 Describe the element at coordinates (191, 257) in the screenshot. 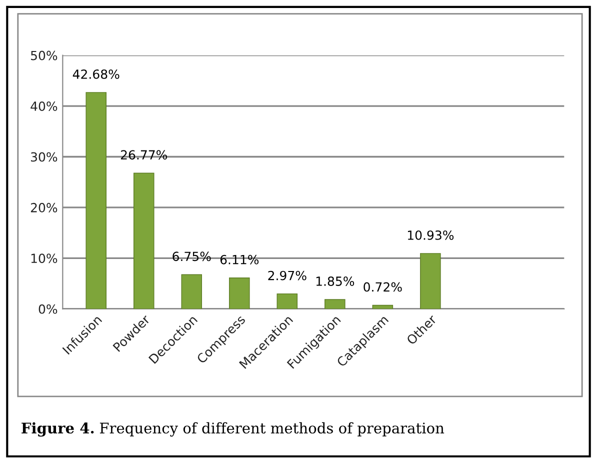

I see `data-label: 6.75%` at that location.